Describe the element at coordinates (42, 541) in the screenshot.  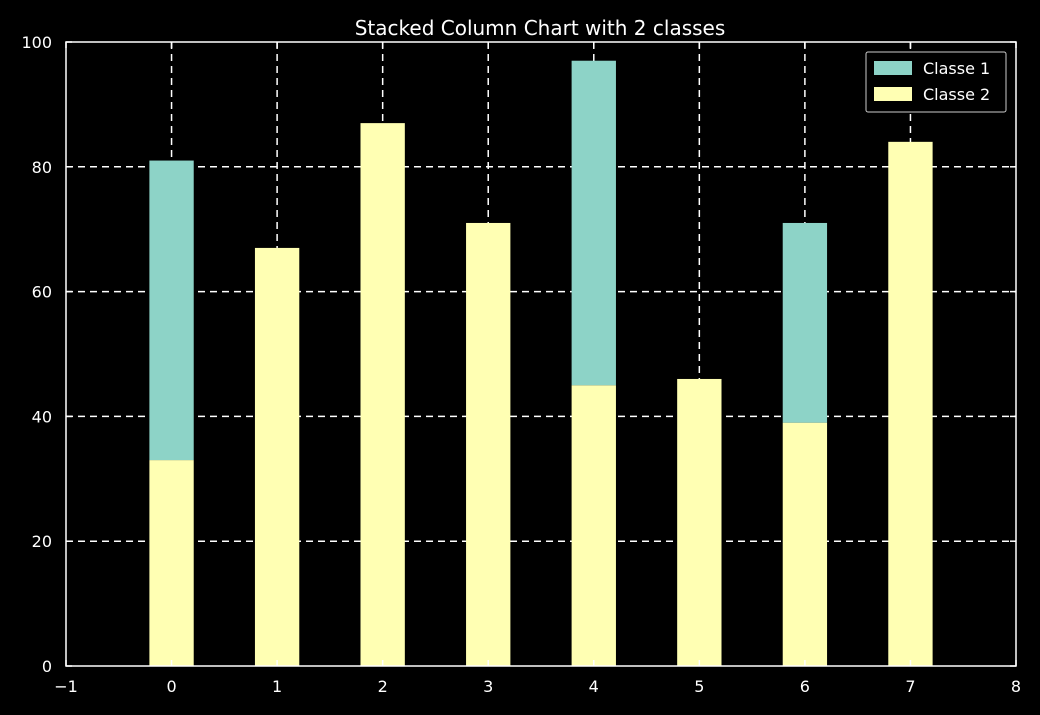
I see `y-tick-label: 20` at that location.